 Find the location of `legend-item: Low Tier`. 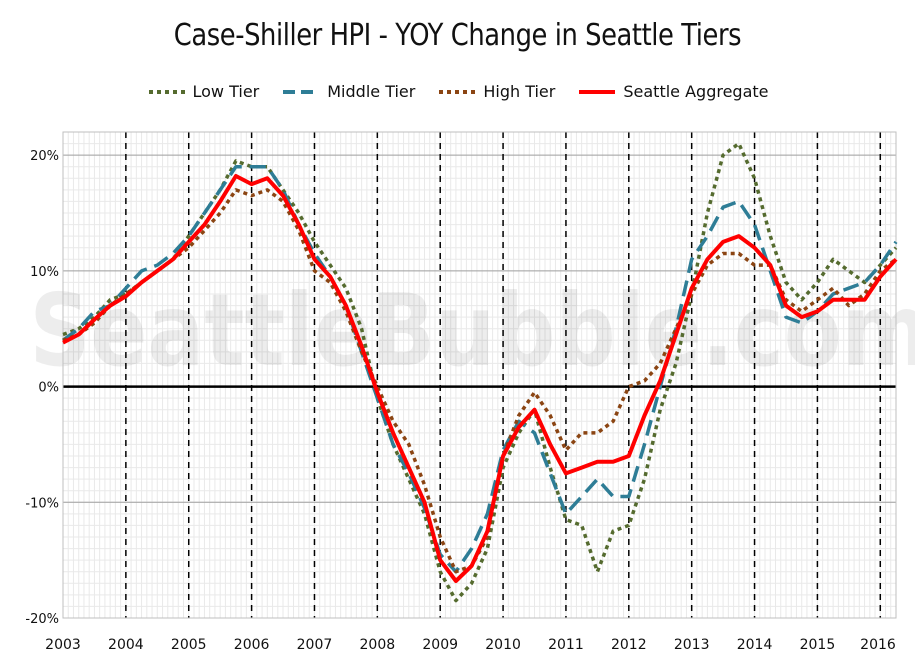

legend-item: Low Tier is located at coordinates (203, 91).